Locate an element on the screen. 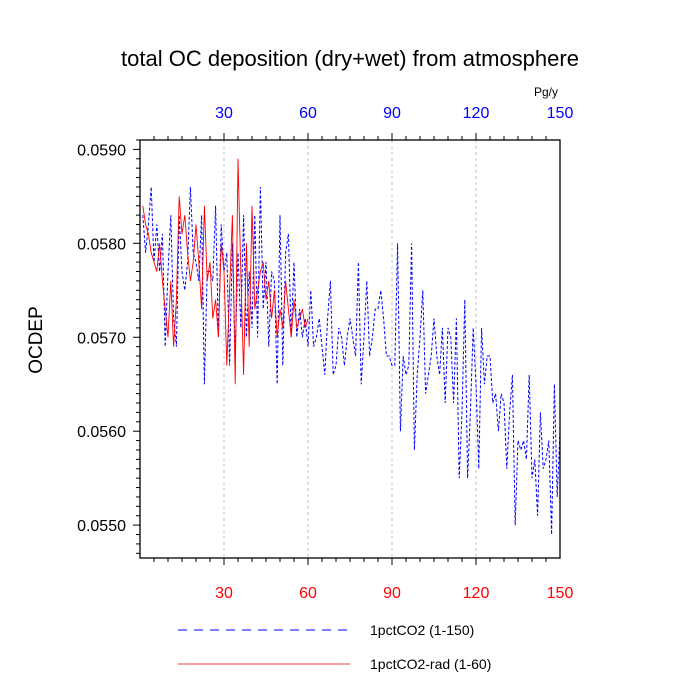 The height and width of the screenshot is (700, 700). x-tick-label-top: 30 is located at coordinates (224, 113).